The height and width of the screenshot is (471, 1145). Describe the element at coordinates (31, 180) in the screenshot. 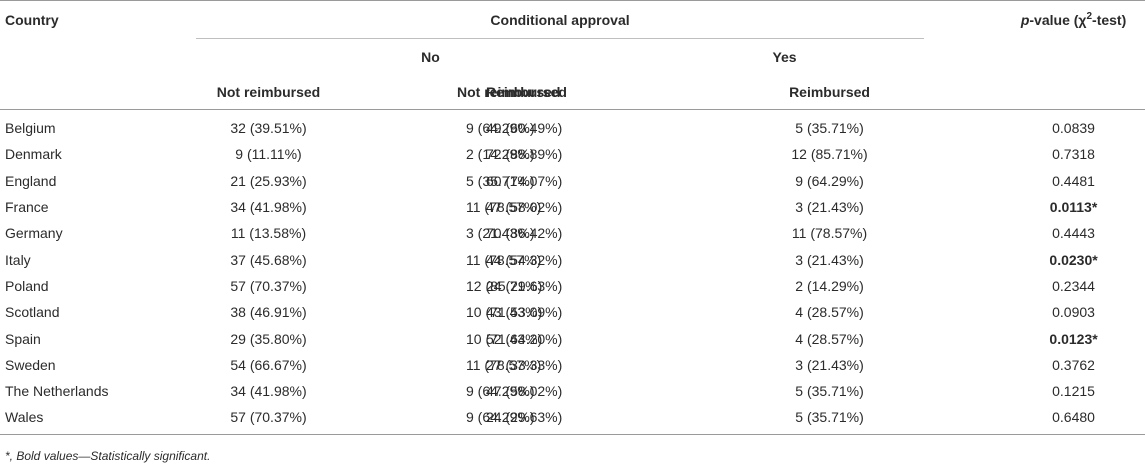

I see `cell-country: England` at that location.